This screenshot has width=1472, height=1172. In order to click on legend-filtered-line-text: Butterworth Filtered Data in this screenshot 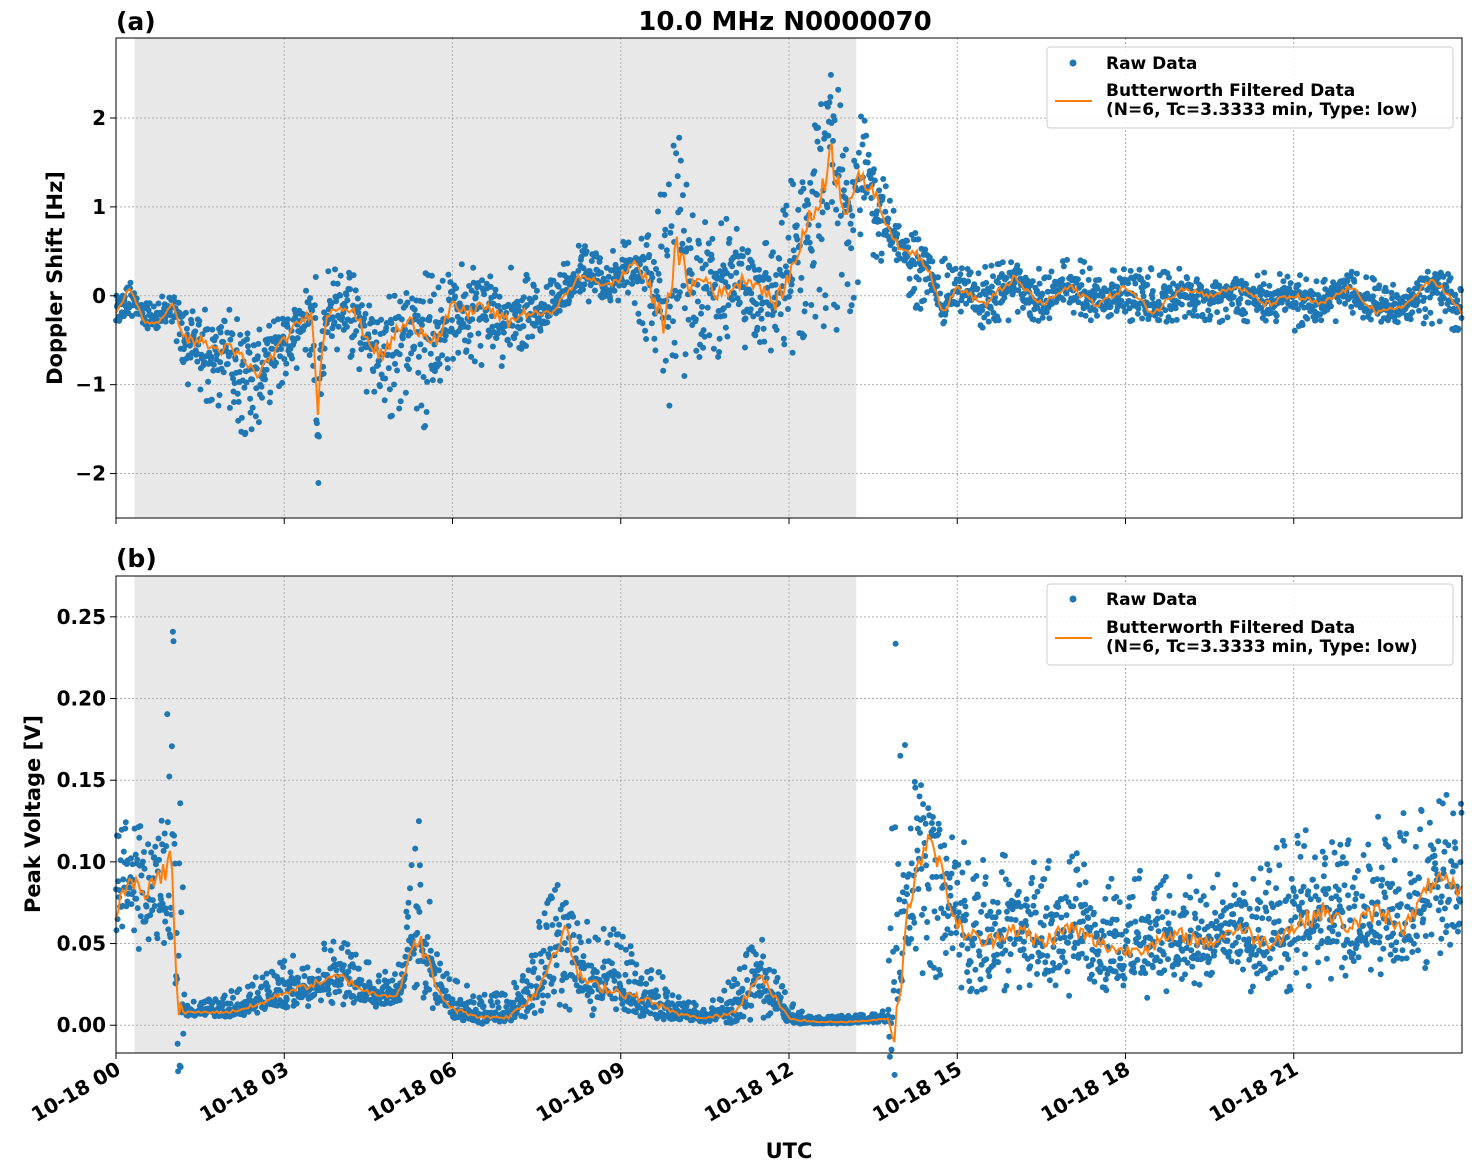, I will do `click(1230, 91)`.